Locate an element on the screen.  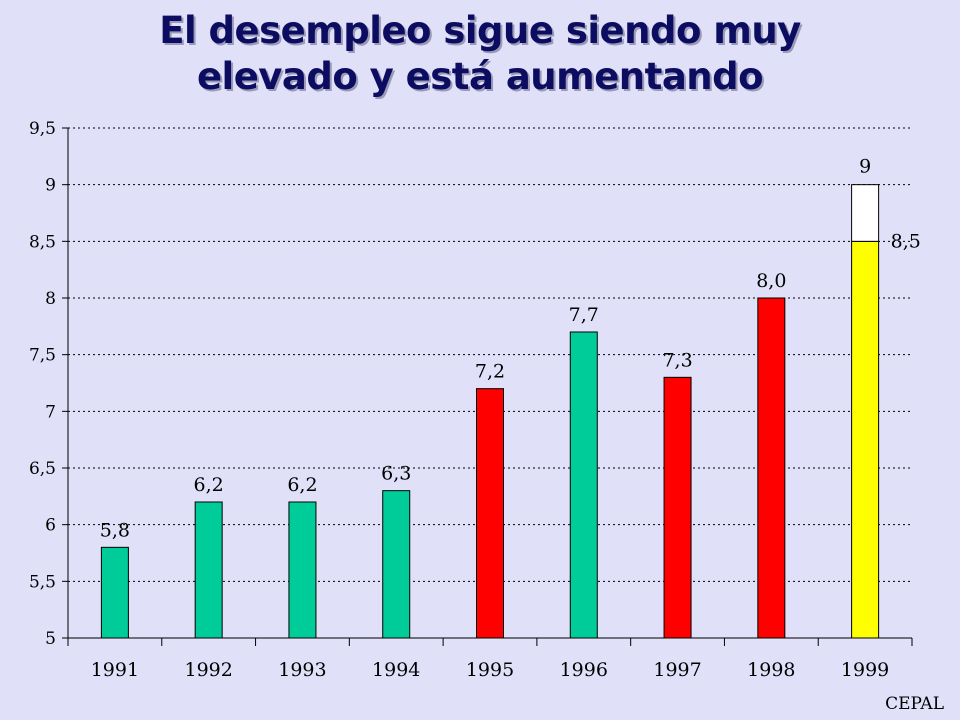
y-tick-label: 5 is located at coordinates (50, 639).